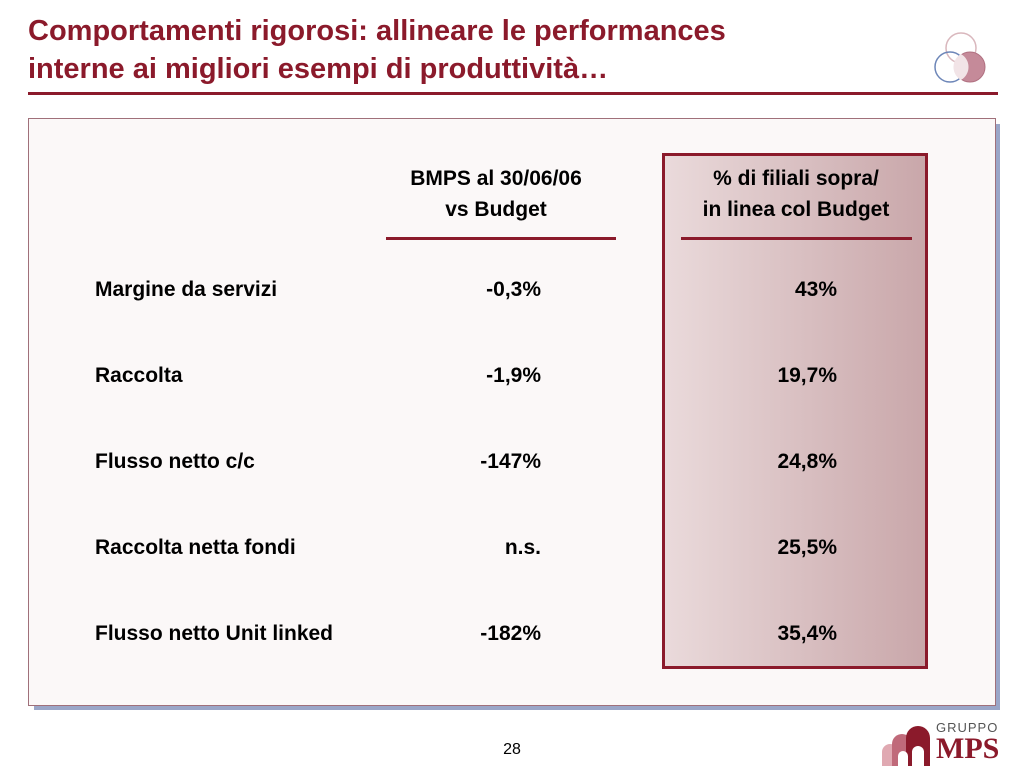  I want to click on row-label: Raccolta netta fondi, so click(195, 547).